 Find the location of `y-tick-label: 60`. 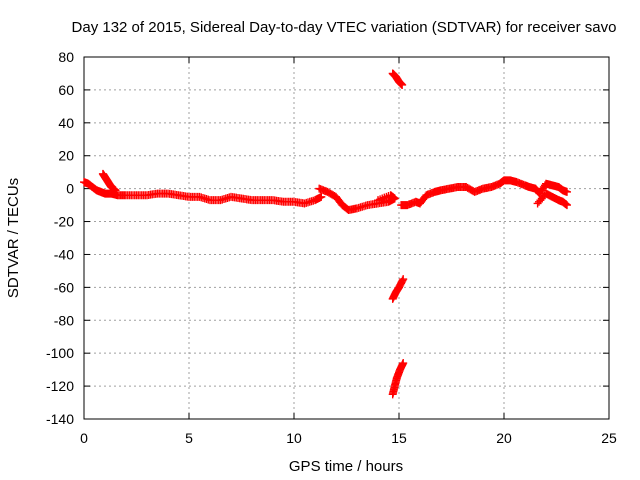

y-tick-label: 60 is located at coordinates (66, 90).